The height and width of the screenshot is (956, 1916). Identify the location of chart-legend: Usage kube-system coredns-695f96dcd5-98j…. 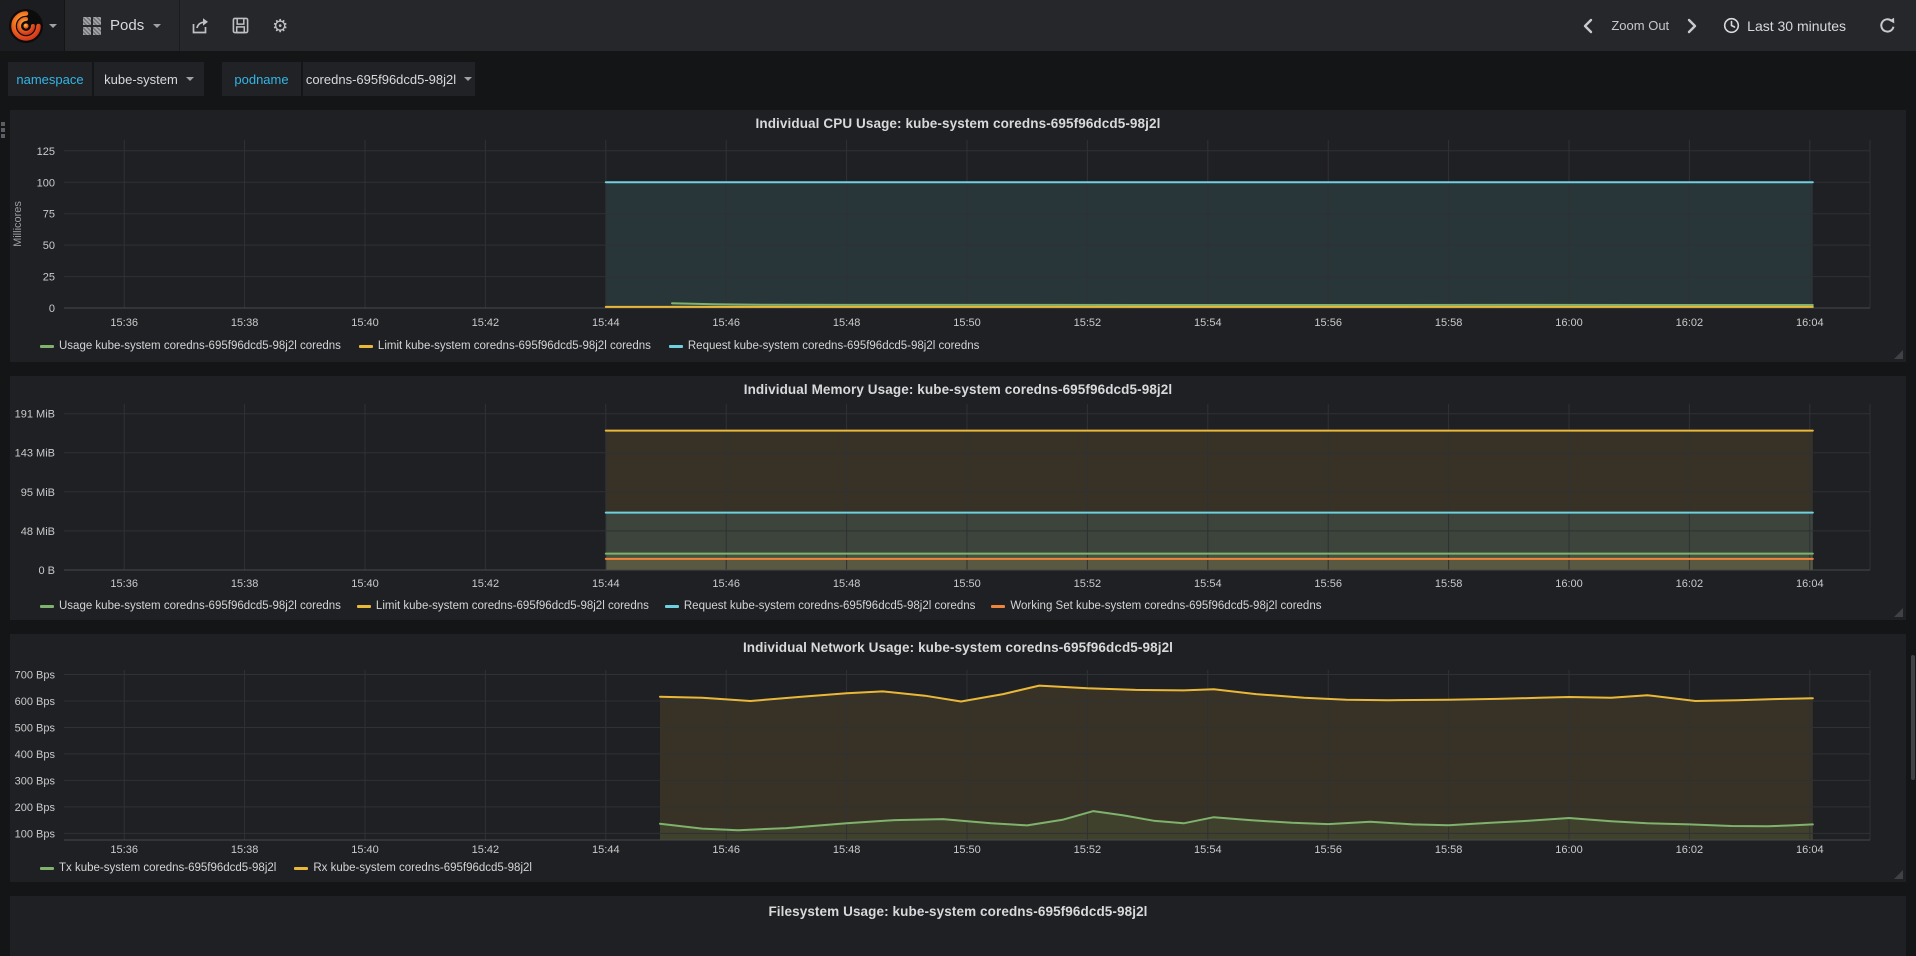
(680, 606).